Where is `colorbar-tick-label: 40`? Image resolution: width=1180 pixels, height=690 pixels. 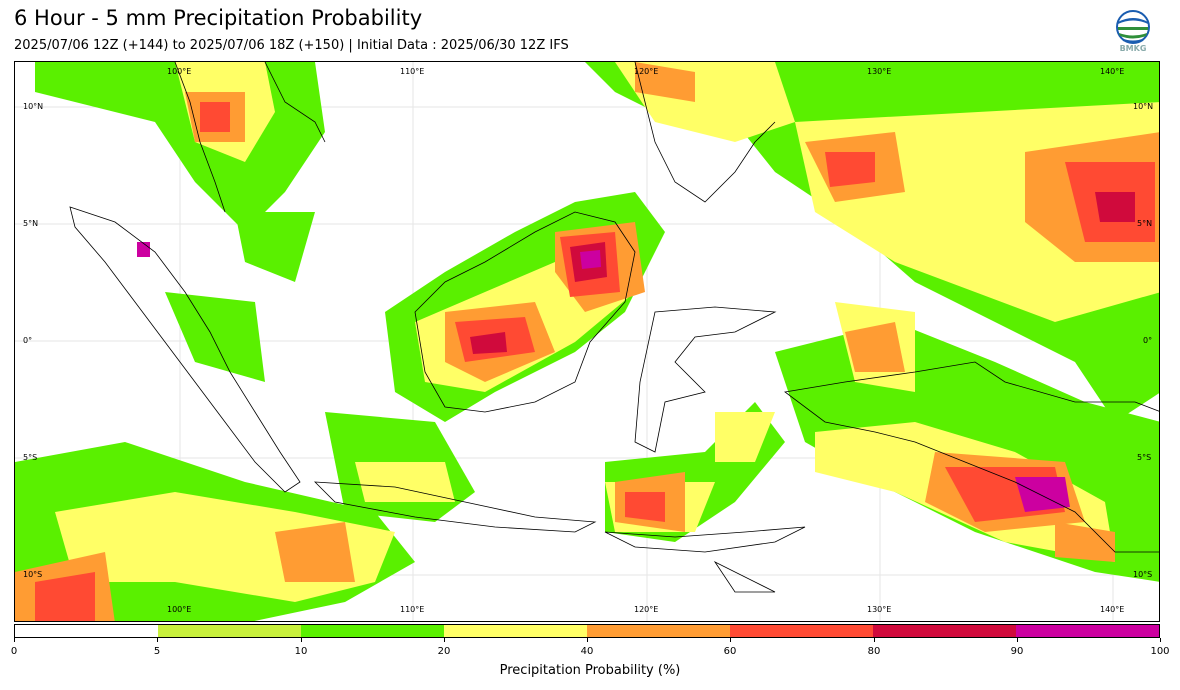 colorbar-tick-label: 40 is located at coordinates (587, 651).